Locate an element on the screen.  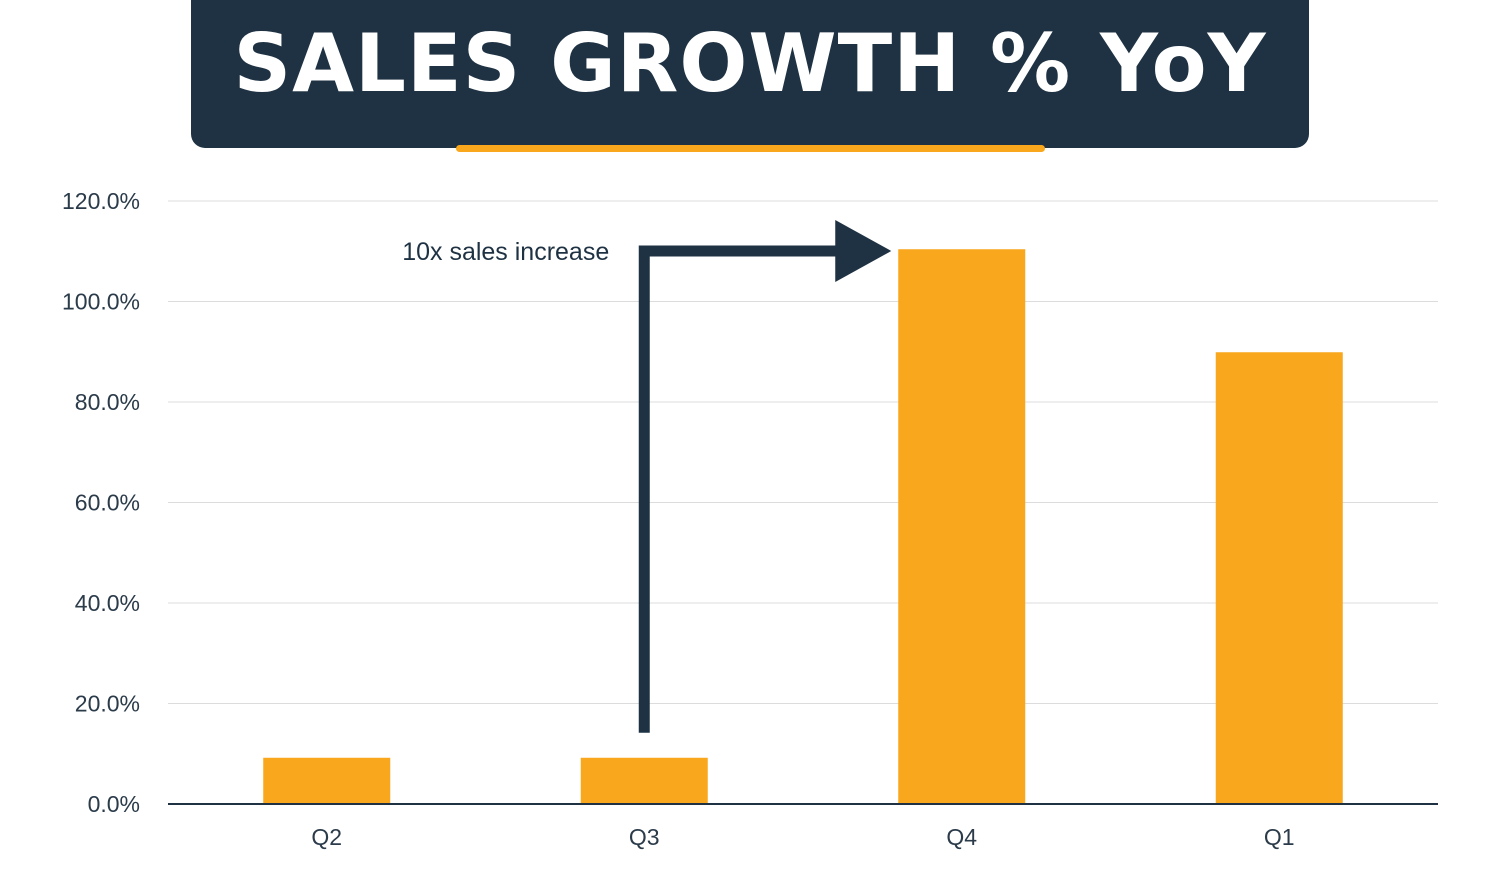
y-tick-label: 80.0% is located at coordinates (107, 402).